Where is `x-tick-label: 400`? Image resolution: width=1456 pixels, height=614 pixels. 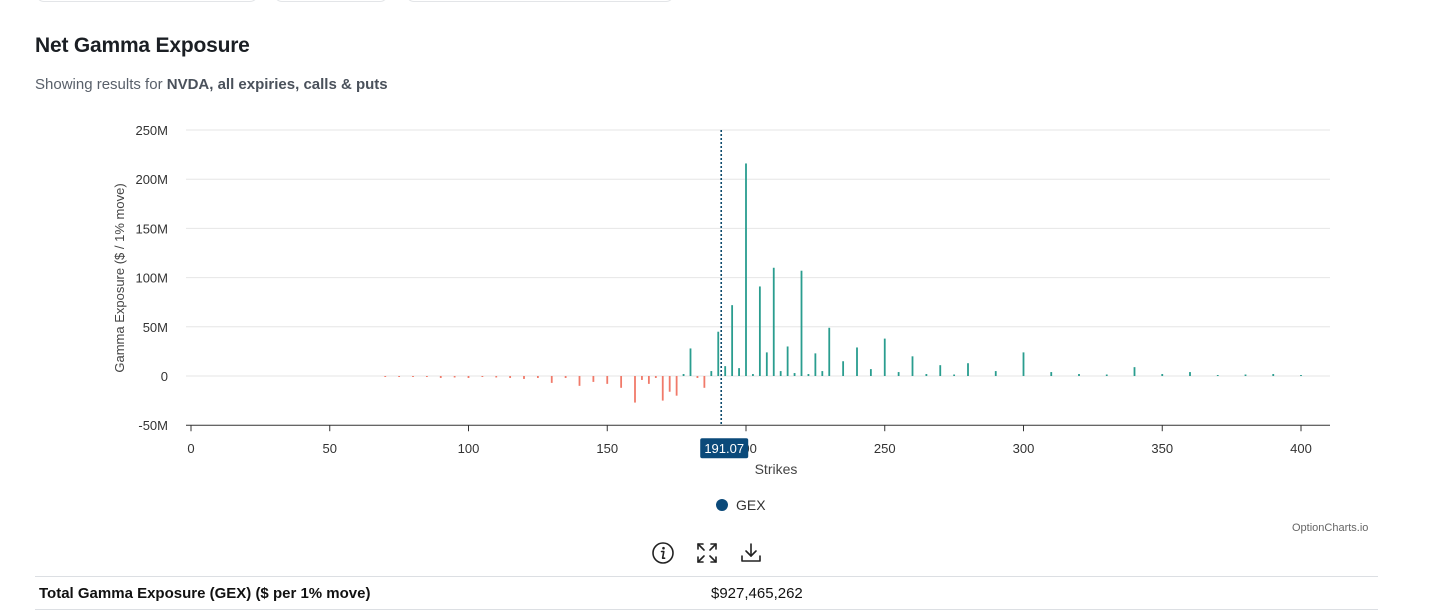
x-tick-label: 400 is located at coordinates (1301, 448).